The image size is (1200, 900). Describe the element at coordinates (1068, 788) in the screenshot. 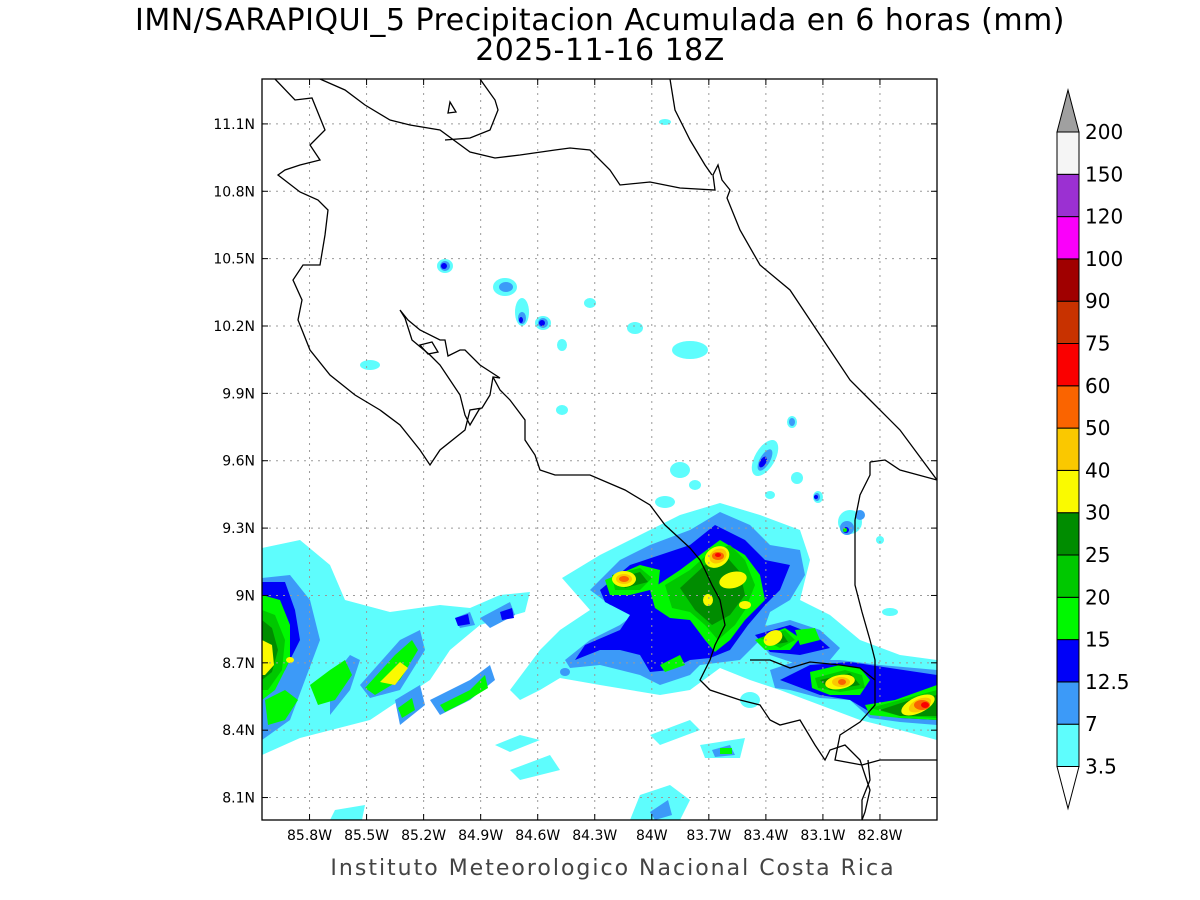

I see `colorbar-low-triangle` at that location.